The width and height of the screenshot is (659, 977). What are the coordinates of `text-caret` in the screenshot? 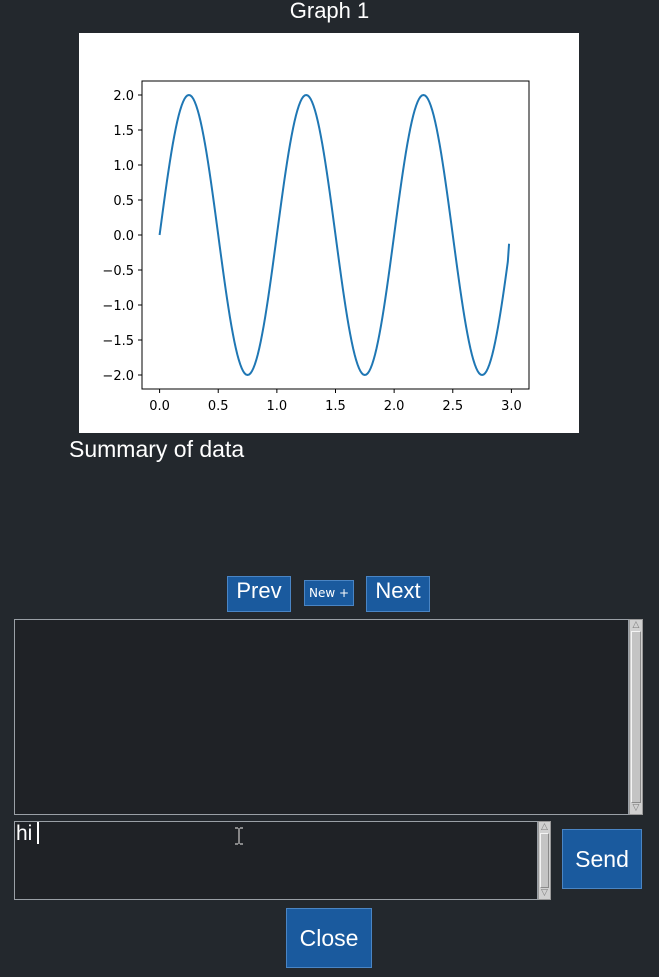 It's located at (38, 833).